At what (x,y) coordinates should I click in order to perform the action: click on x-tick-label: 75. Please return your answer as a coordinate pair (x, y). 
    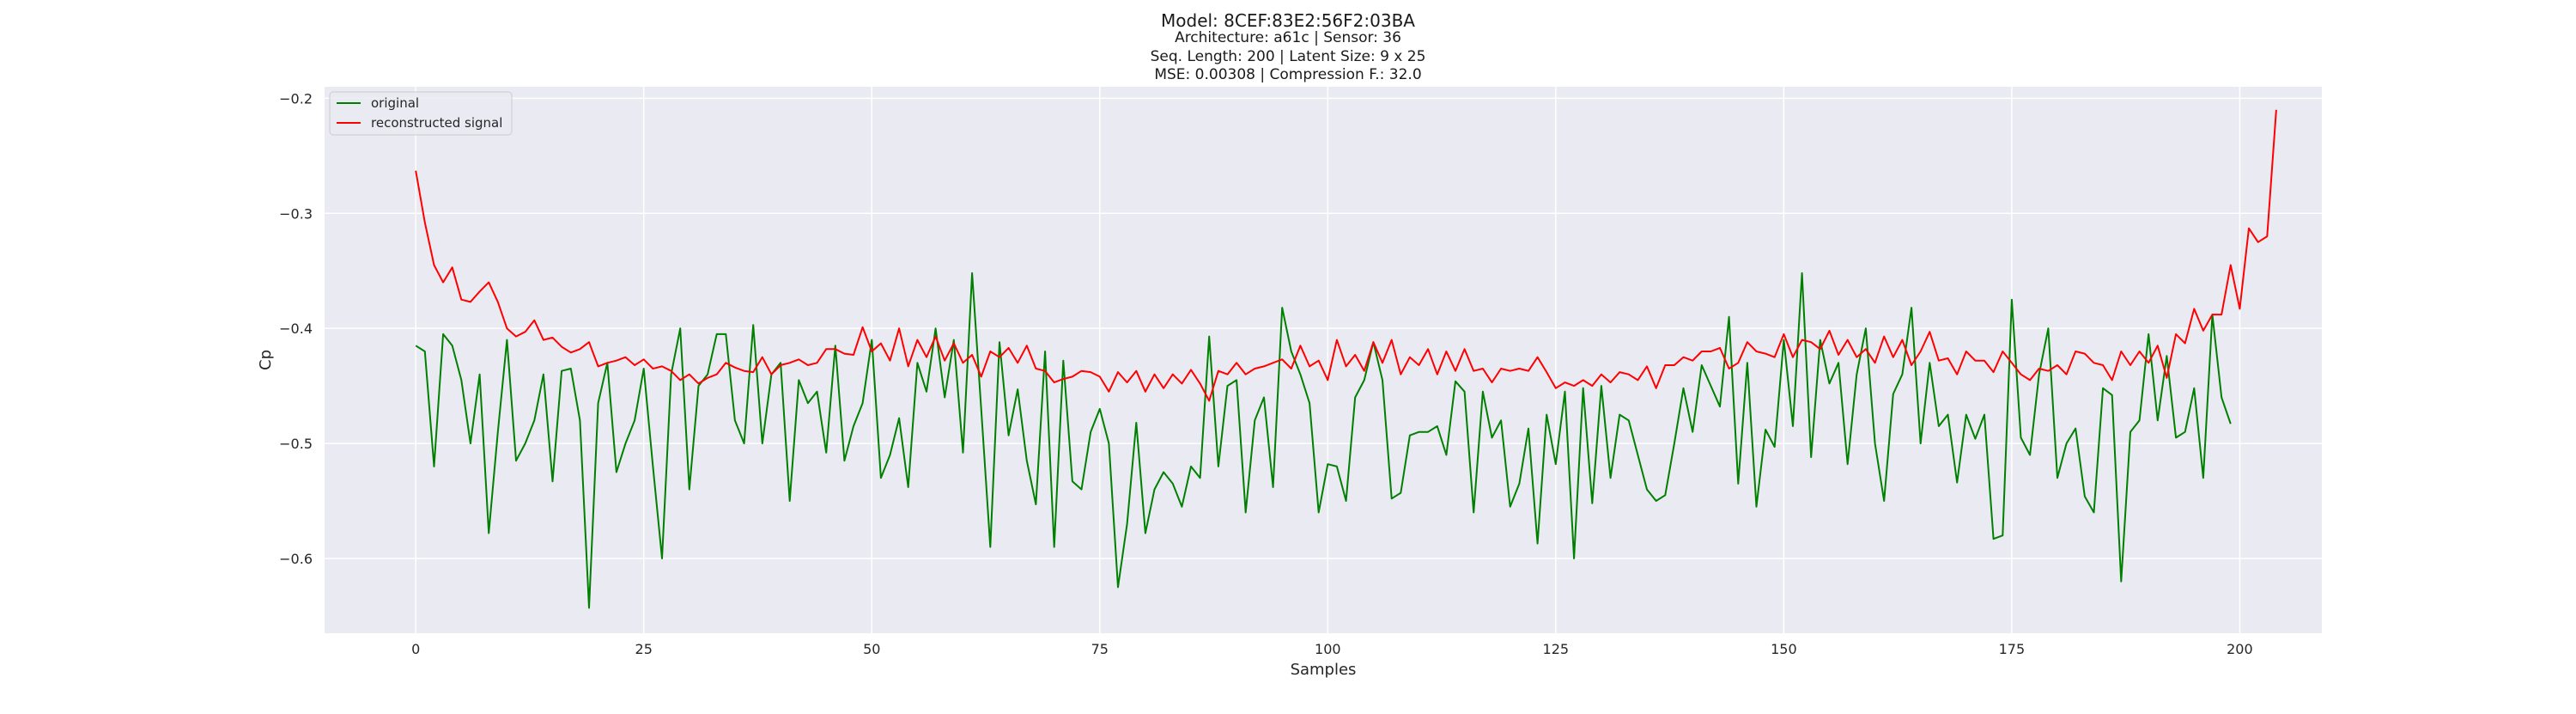
    Looking at the image, I should click on (1100, 649).